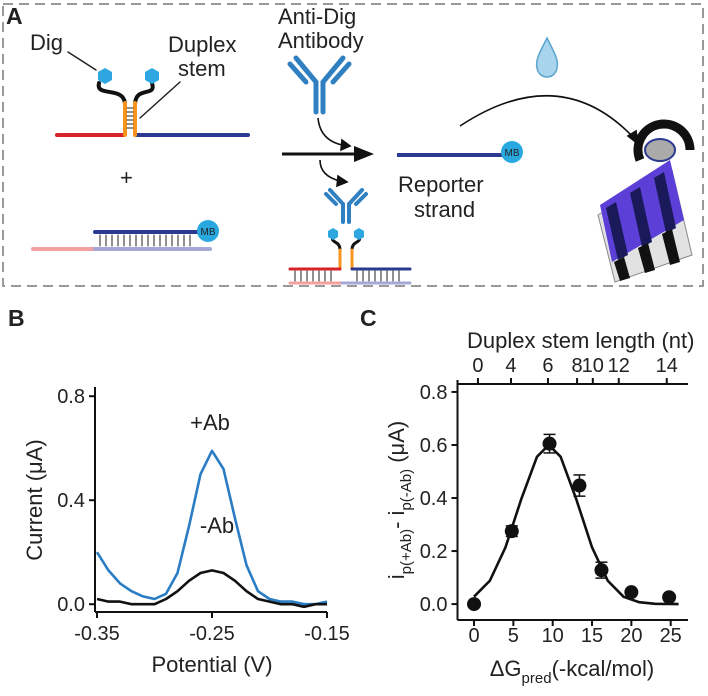 The image size is (708, 696). Describe the element at coordinates (406, 490) in the screenshot. I see `y-axis-label-part: p(-Ab)` at that location.